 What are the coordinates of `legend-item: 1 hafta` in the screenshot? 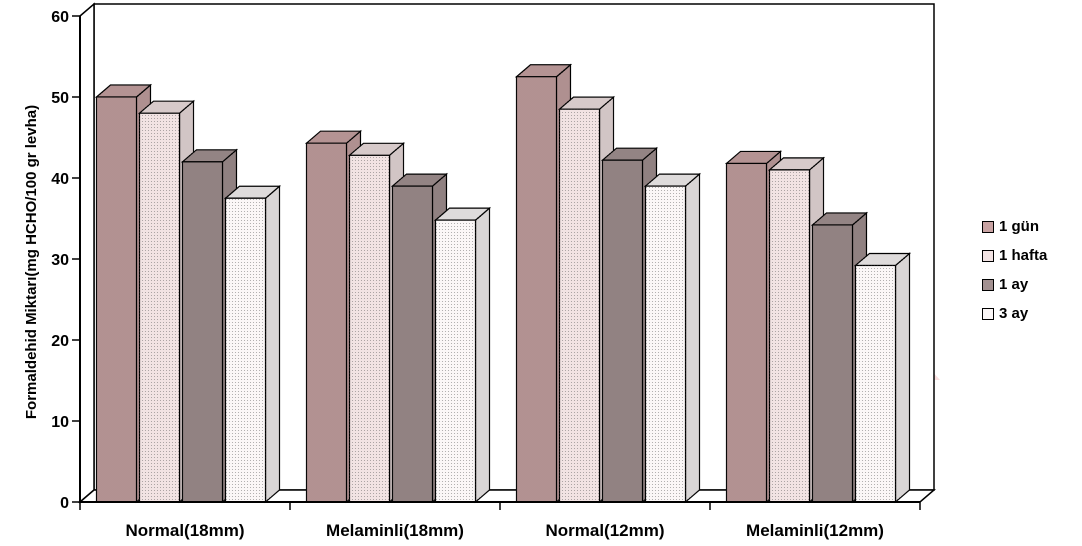 It's located at (1030, 255).